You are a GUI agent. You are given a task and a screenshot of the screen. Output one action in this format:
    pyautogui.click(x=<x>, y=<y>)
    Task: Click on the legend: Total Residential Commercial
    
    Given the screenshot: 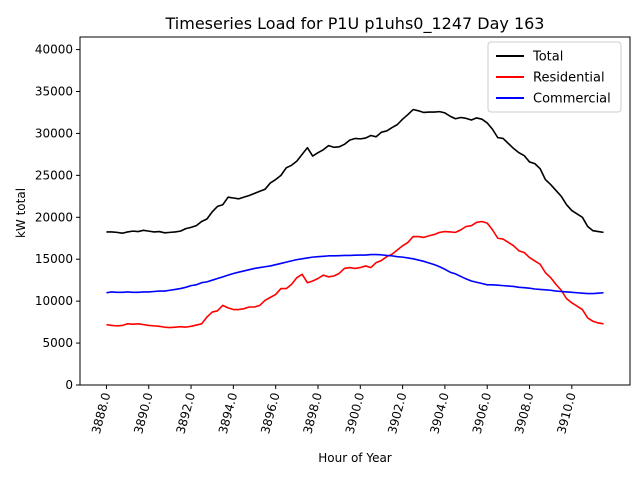 What is the action you would take?
    pyautogui.click(x=554, y=77)
    